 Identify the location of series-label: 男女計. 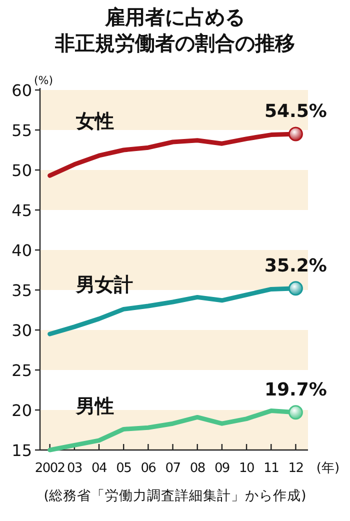
(104, 285).